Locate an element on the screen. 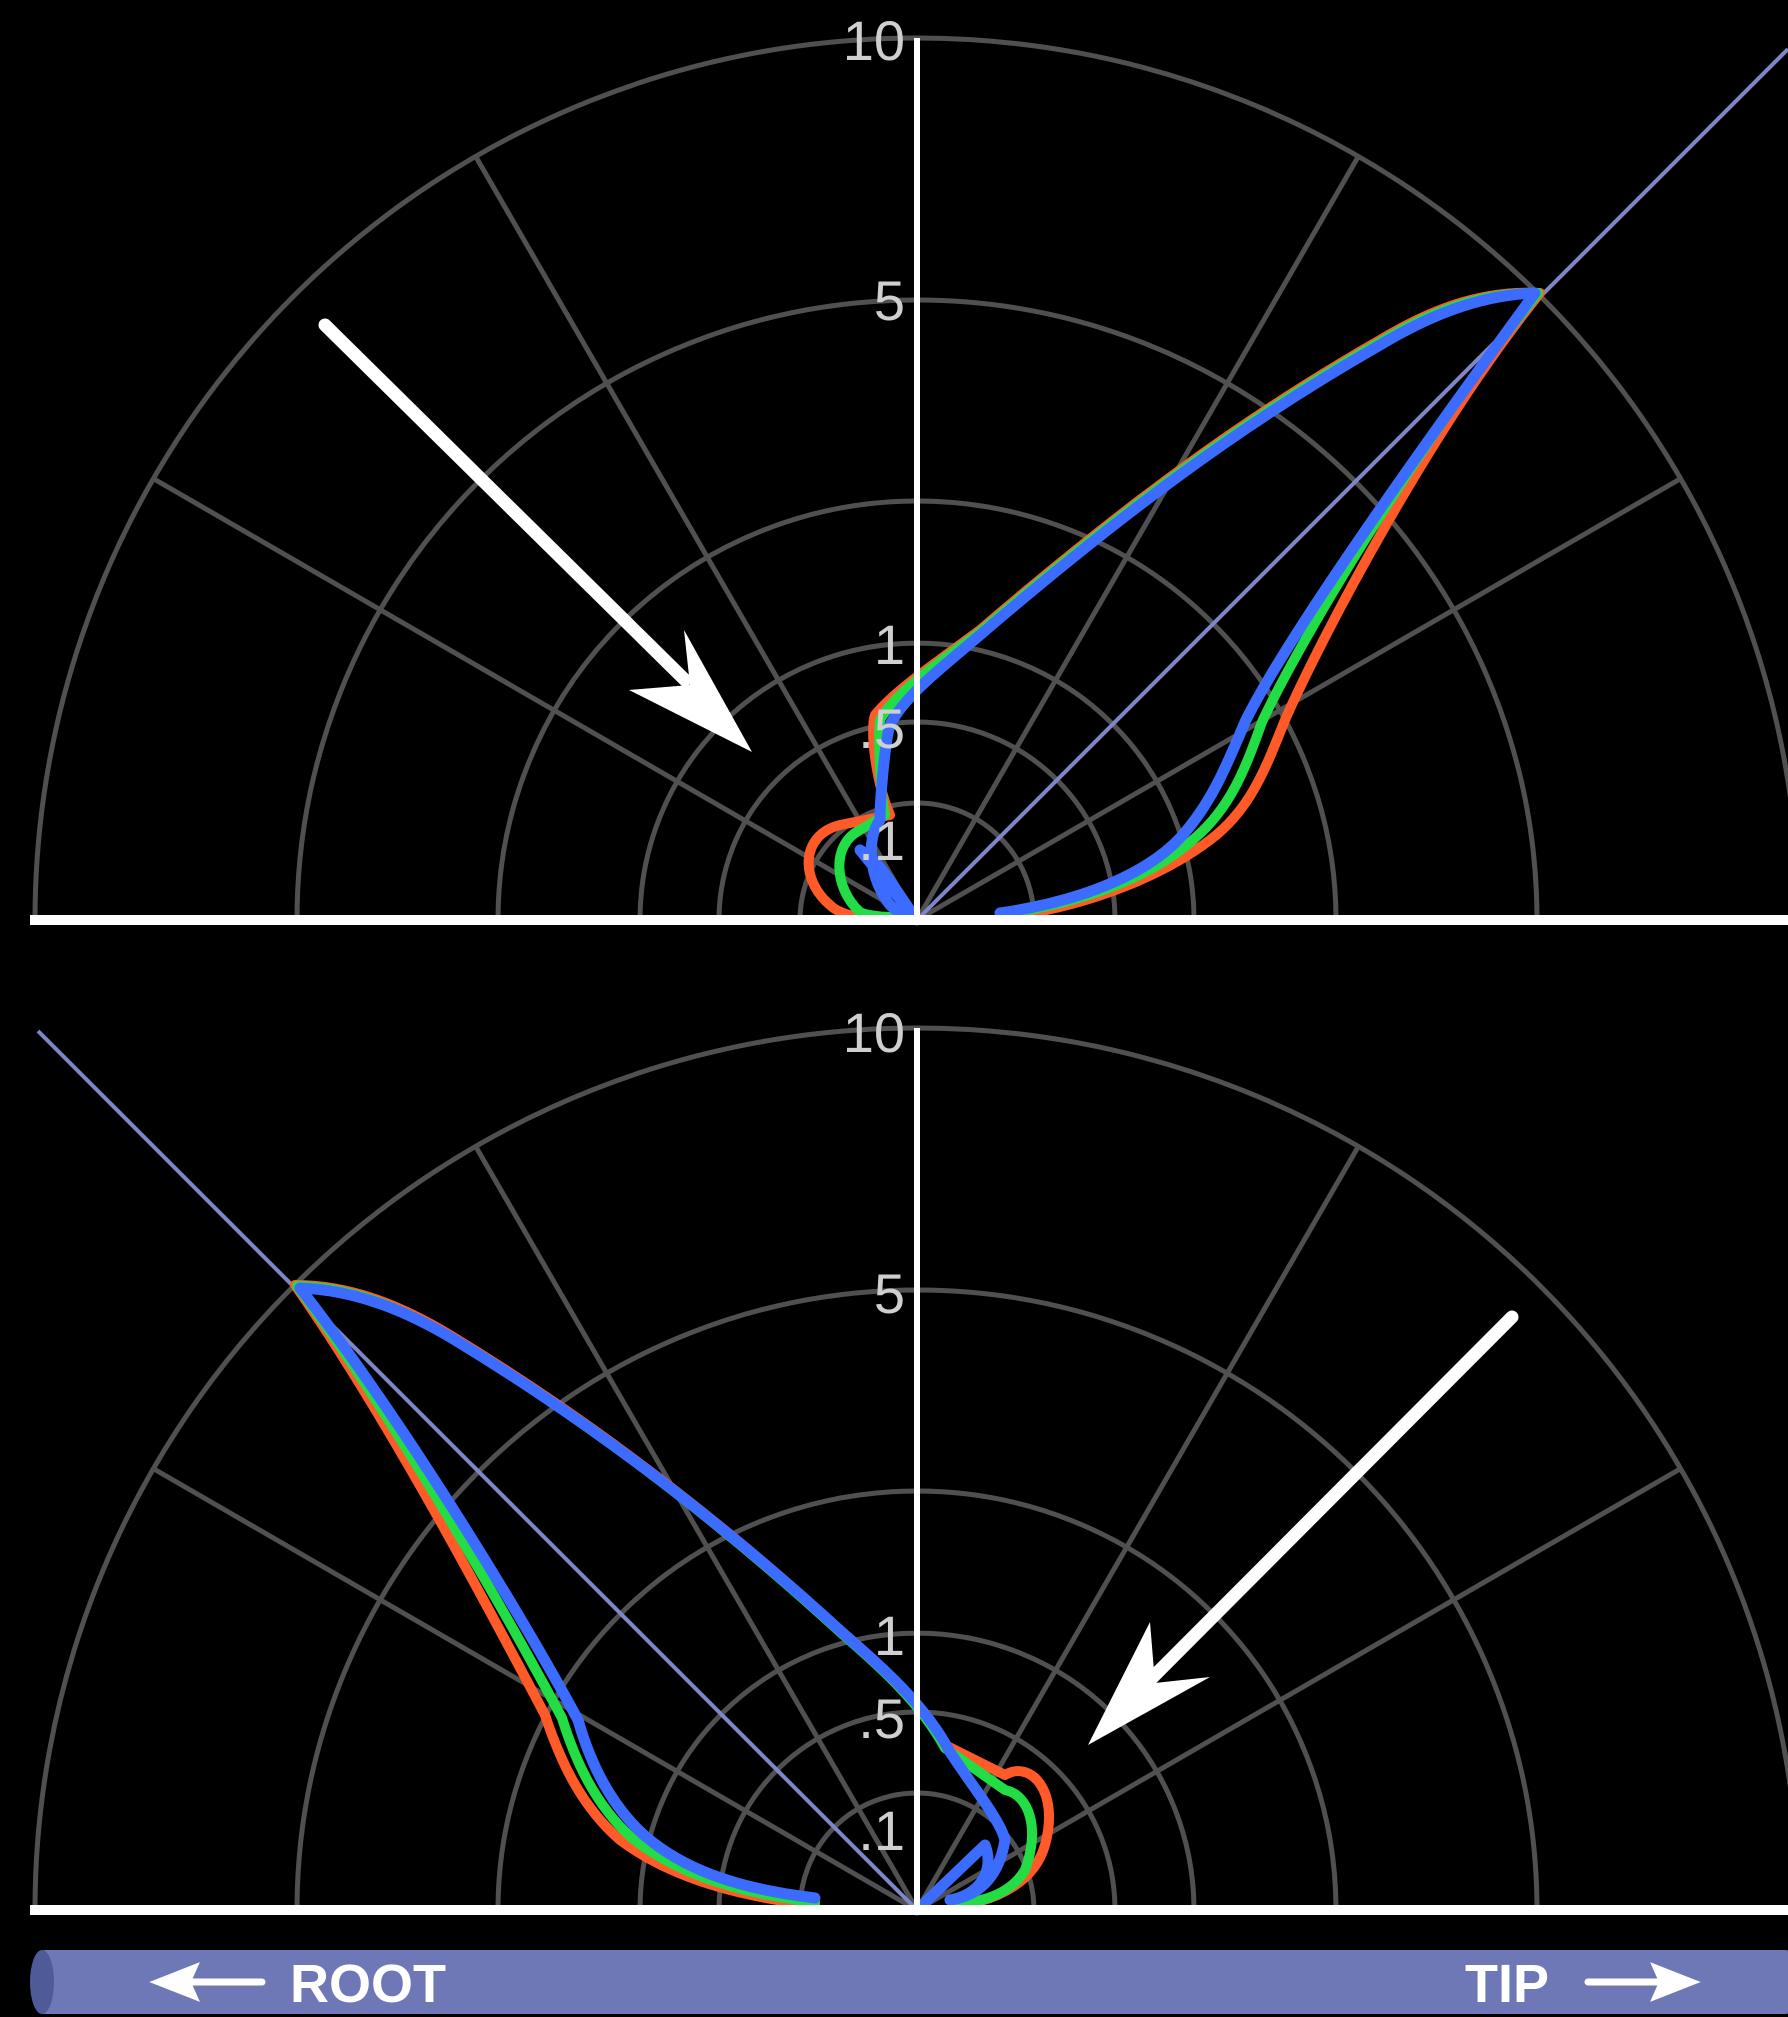 This screenshot has width=1788, height=2017. bottom-tick-1: 1 is located at coordinates (889, 1635).